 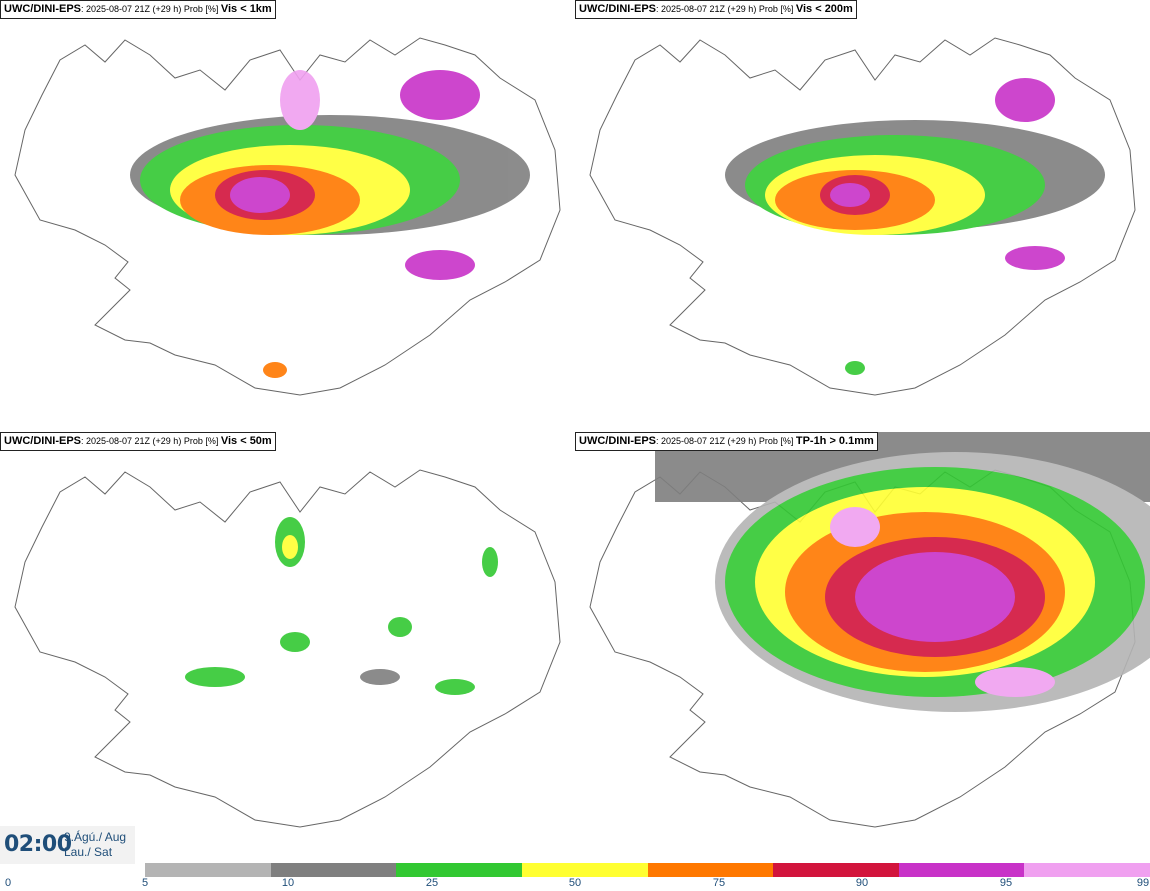 I want to click on variable-label: TP-1h > 0.1mm, so click(x=834, y=441).